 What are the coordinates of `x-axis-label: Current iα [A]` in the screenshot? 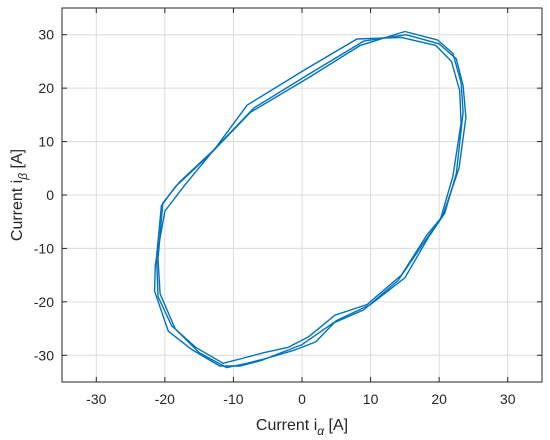 It's located at (302, 427).